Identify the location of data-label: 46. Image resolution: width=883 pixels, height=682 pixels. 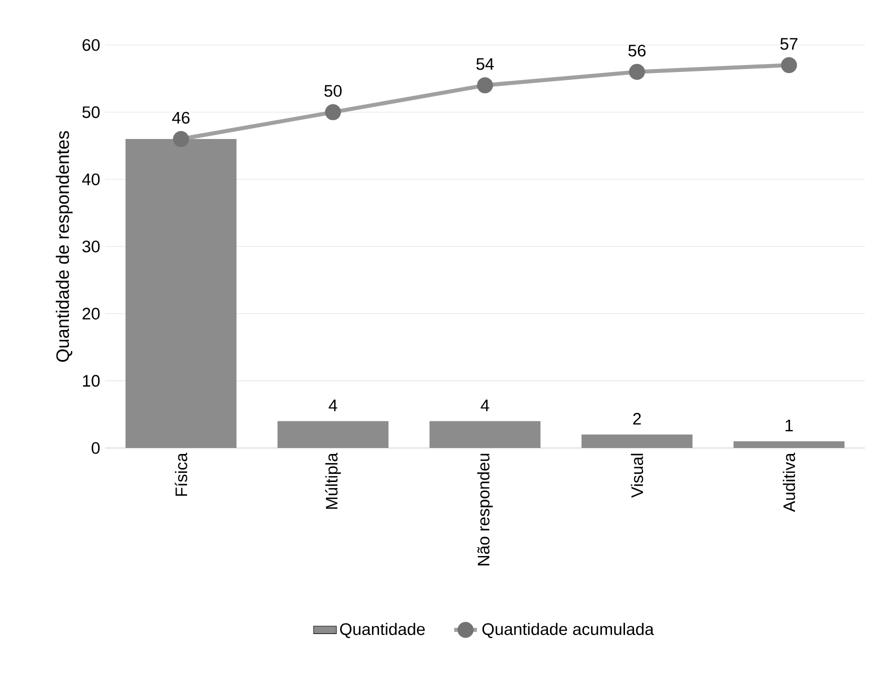
(181, 118).